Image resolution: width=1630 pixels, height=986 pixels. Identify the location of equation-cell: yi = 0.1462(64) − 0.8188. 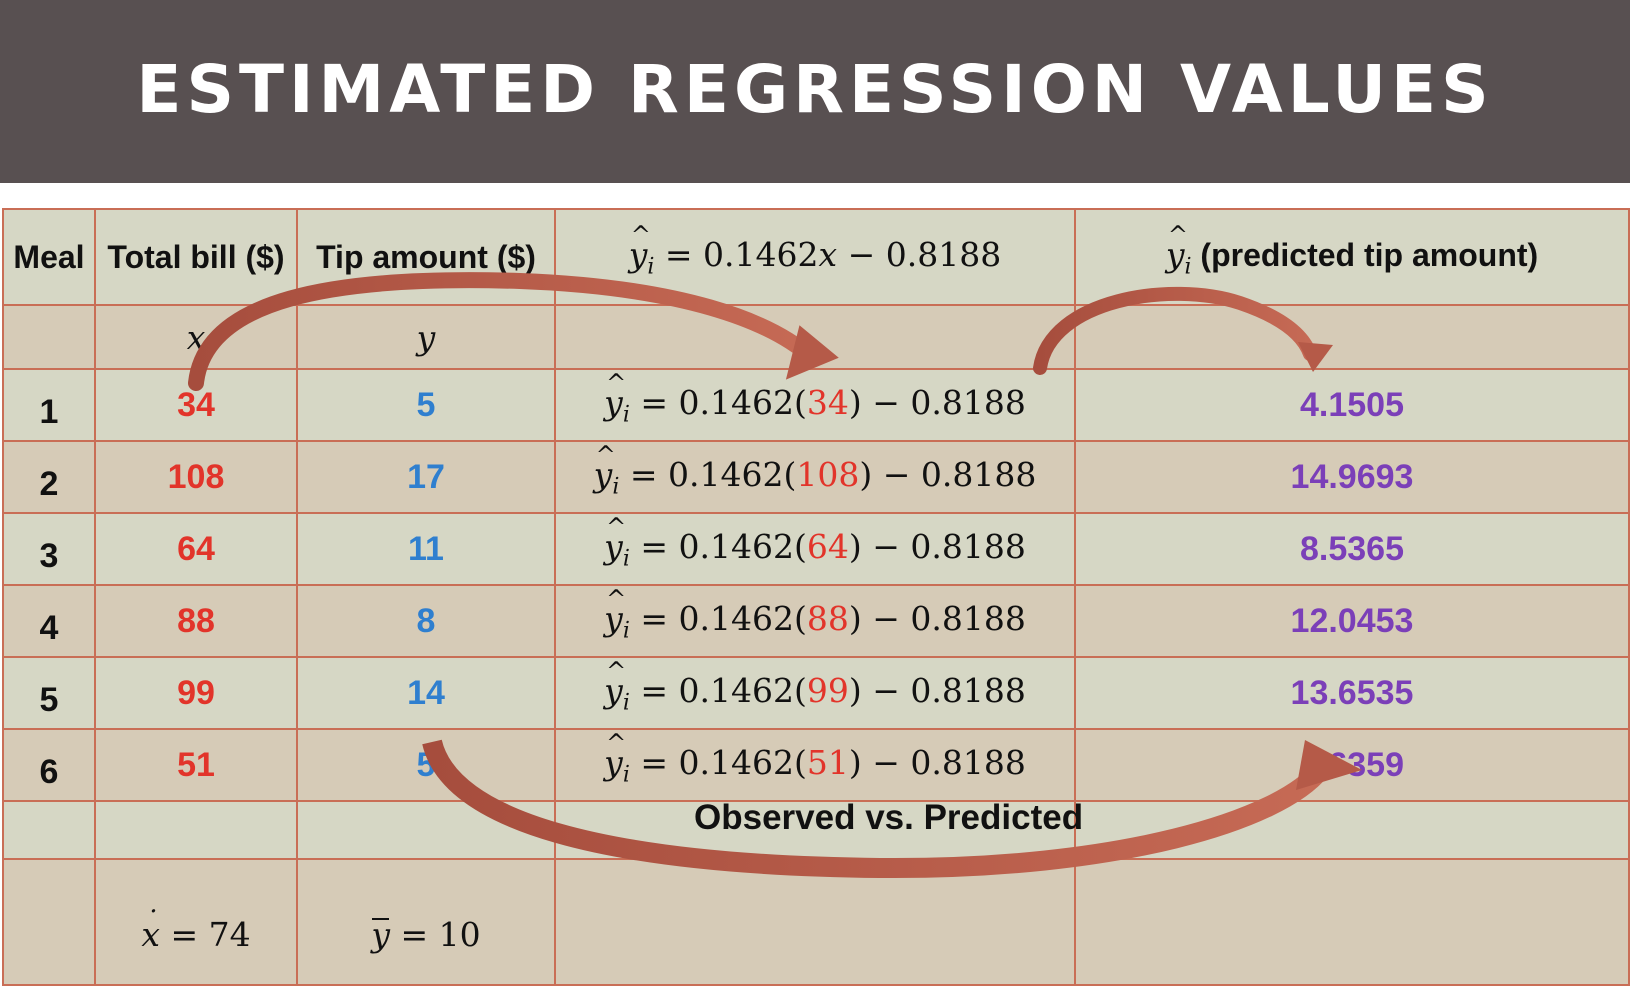
(815, 549).